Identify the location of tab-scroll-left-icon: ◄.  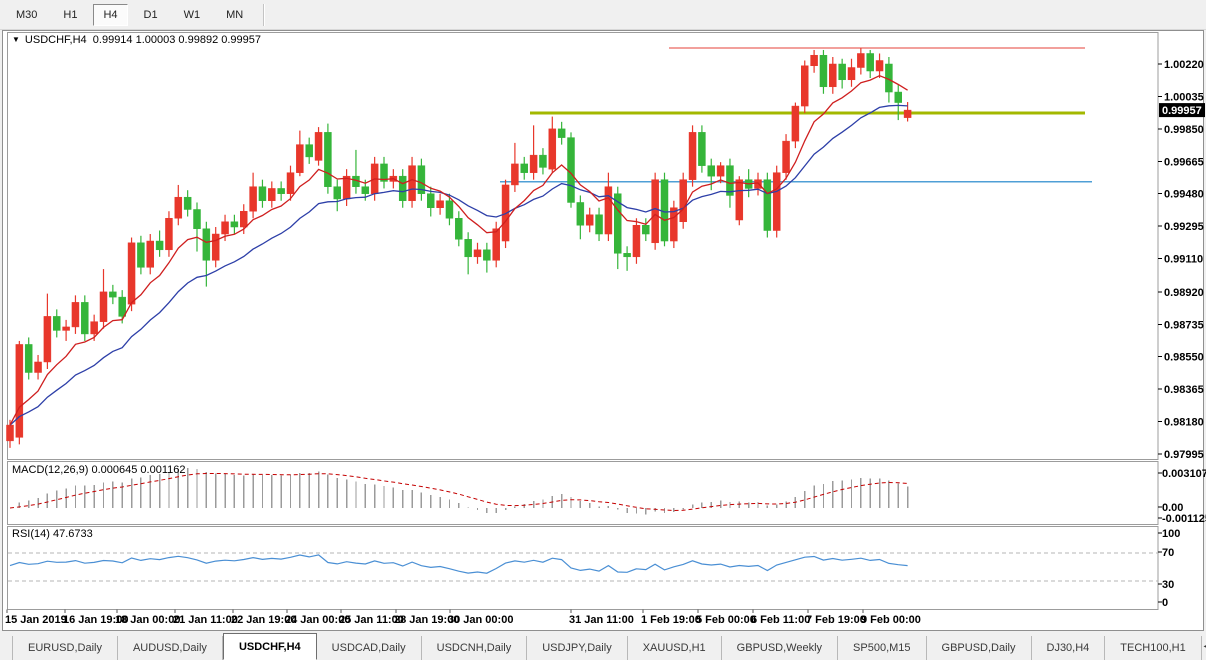
(1204, 646).